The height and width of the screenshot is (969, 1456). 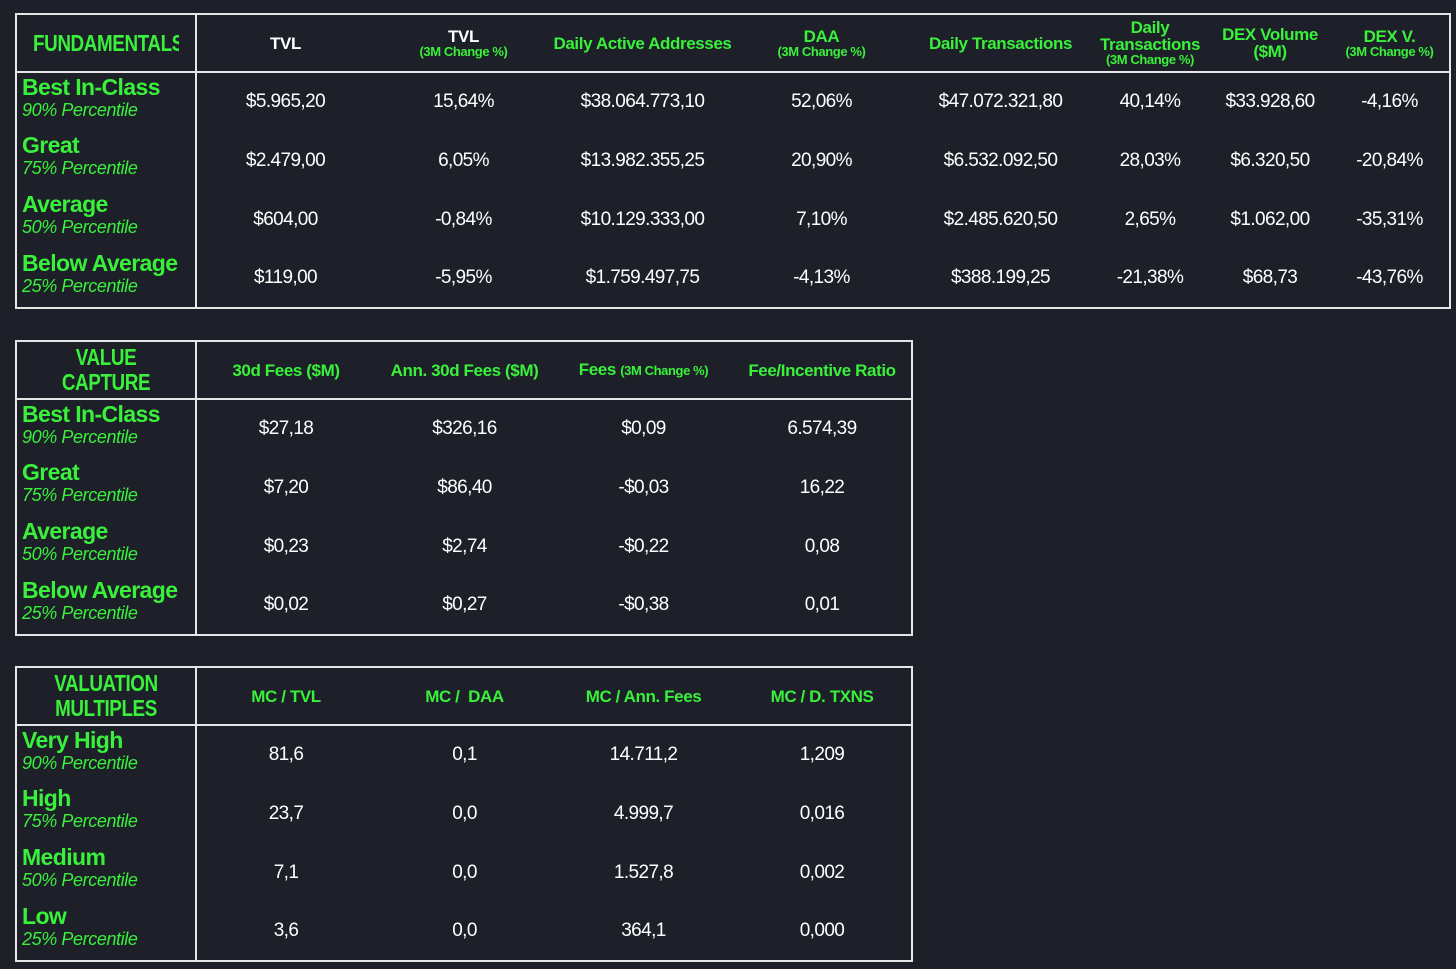 I want to click on row-label: Average 50% Percentile, so click(x=106, y=546).